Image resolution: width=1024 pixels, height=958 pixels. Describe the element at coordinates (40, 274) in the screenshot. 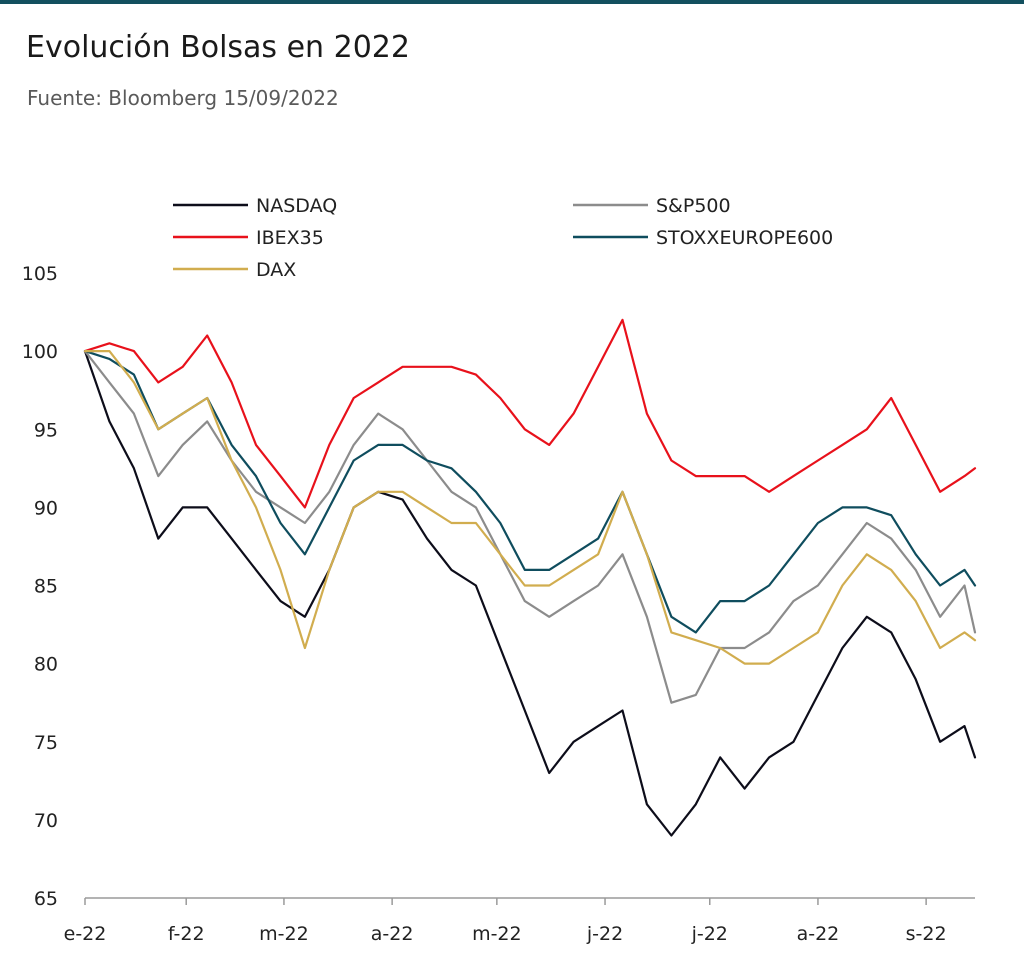

I see `y-tick-label: 105` at that location.